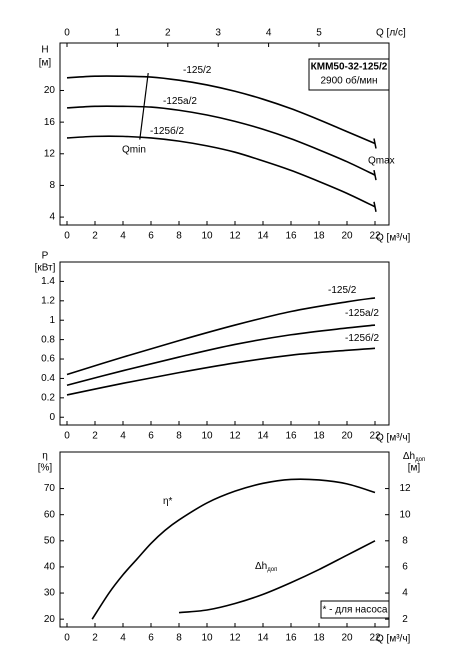 Image resolution: width=470 pixels, height=669 pixels. What do you see at coordinates (319, 33) in the screenshot?
I see `x2-tick-label: 5` at bounding box center [319, 33].